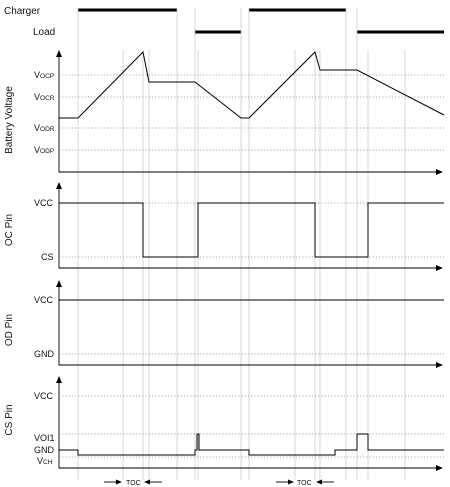  I want to click on toc-annotation-2: TOC, so click(305, 483).